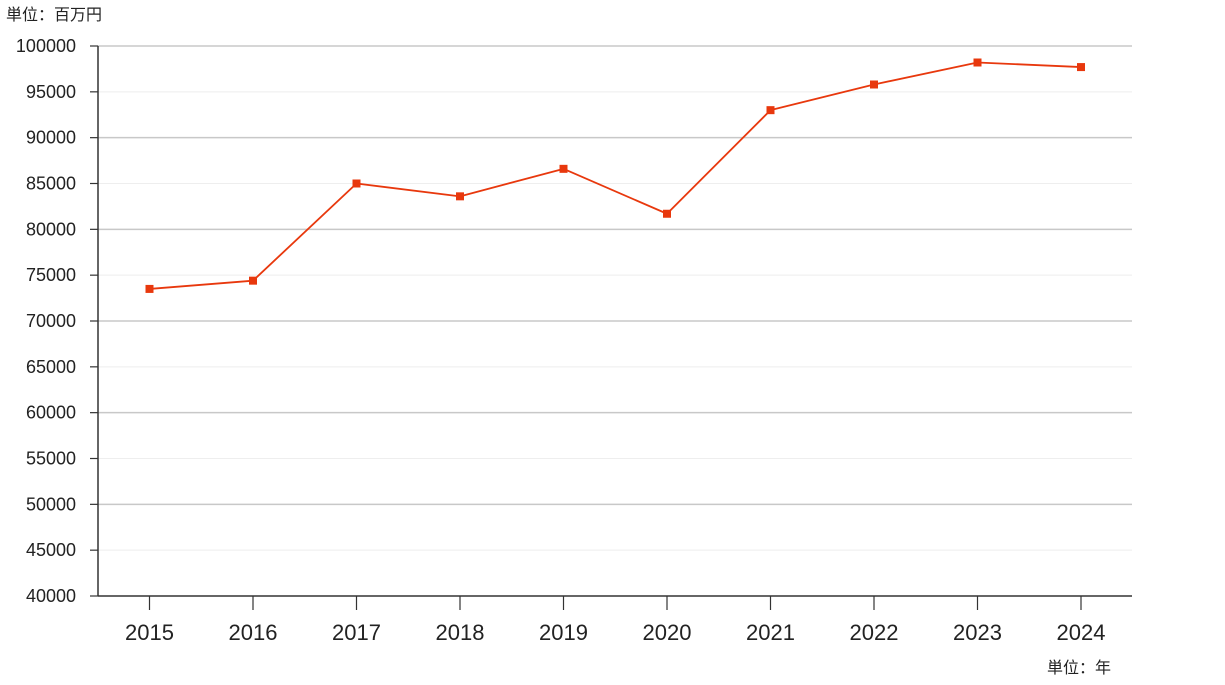 The width and height of the screenshot is (1225, 685). What do you see at coordinates (51, 184) in the screenshot?
I see `y-tick-label: 85000` at bounding box center [51, 184].